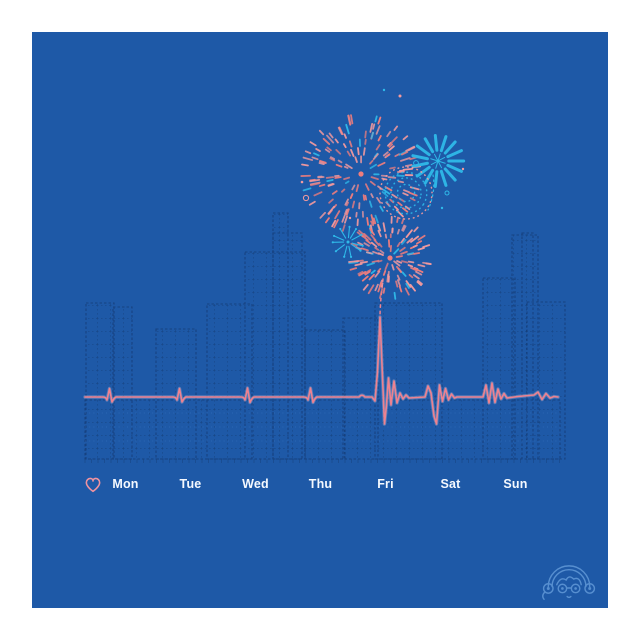  Describe the element at coordinates (361, 174) in the screenshot. I see `firework-burst-large-pink` at that location.